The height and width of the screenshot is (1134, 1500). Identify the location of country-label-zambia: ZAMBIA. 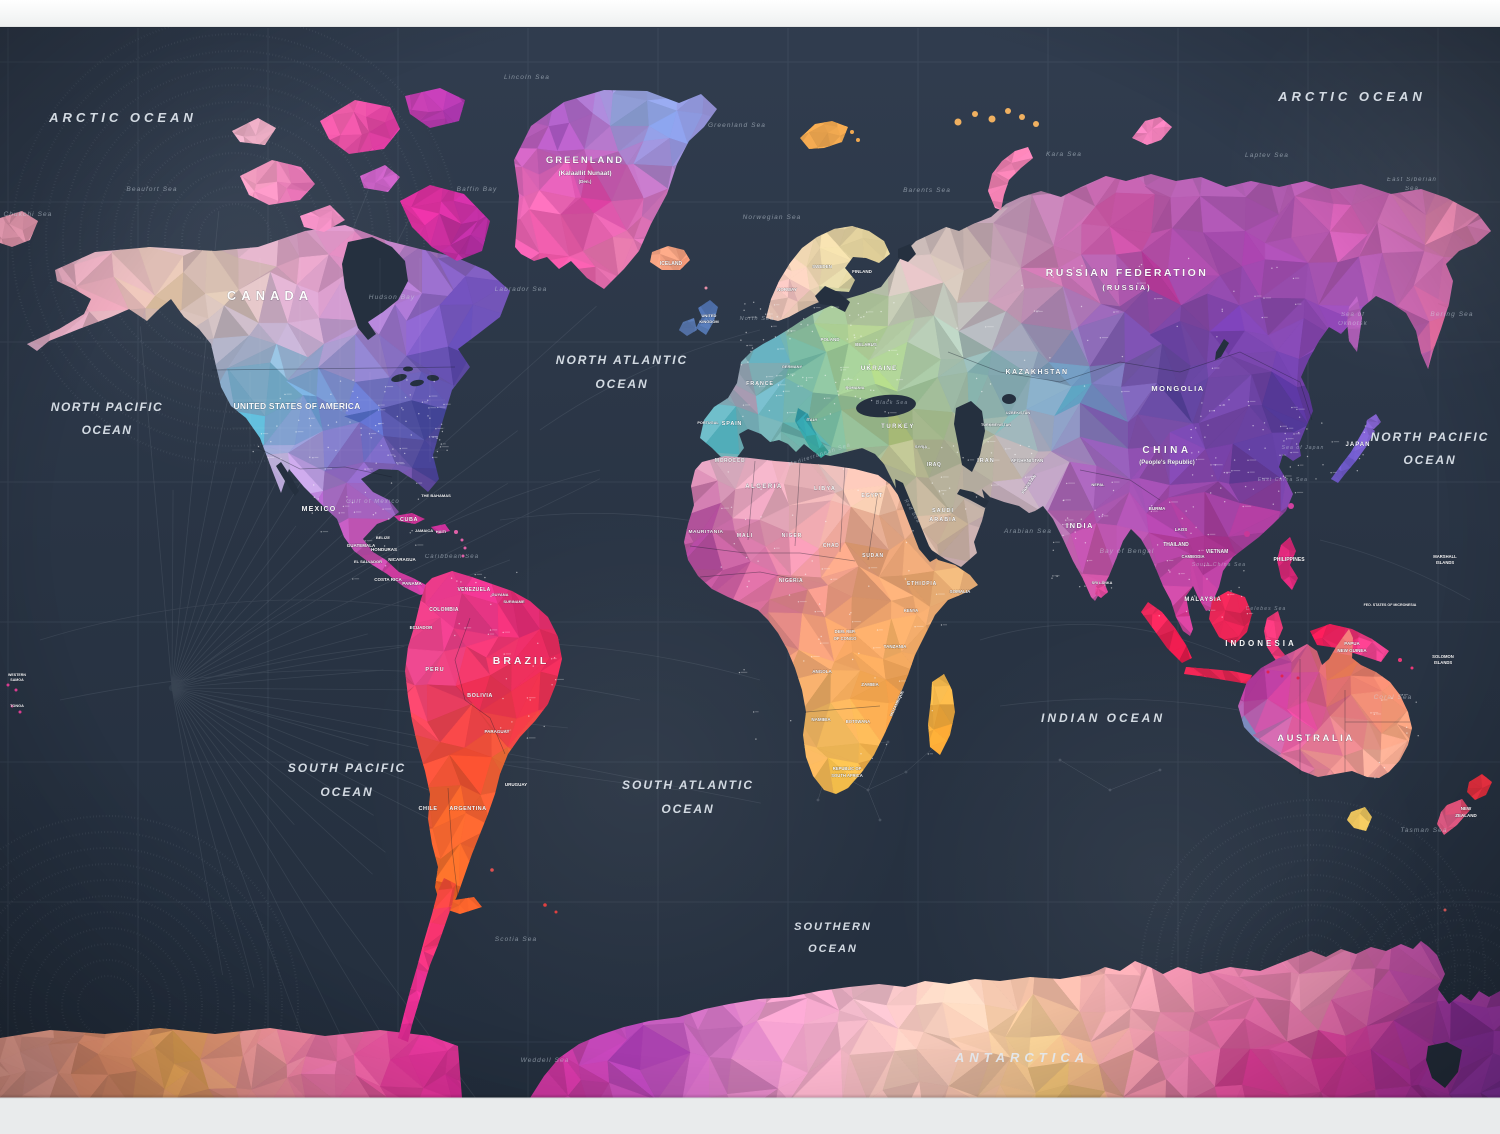
(870, 684).